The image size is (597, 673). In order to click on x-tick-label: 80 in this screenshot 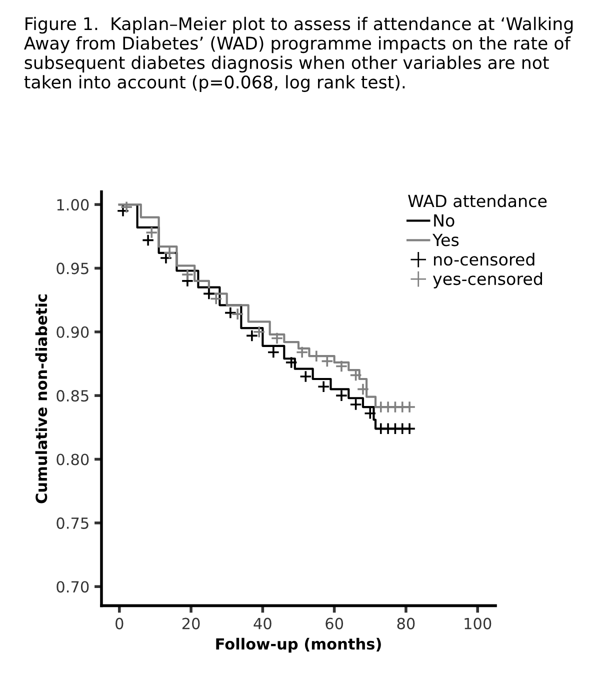, I will do `click(406, 624)`.